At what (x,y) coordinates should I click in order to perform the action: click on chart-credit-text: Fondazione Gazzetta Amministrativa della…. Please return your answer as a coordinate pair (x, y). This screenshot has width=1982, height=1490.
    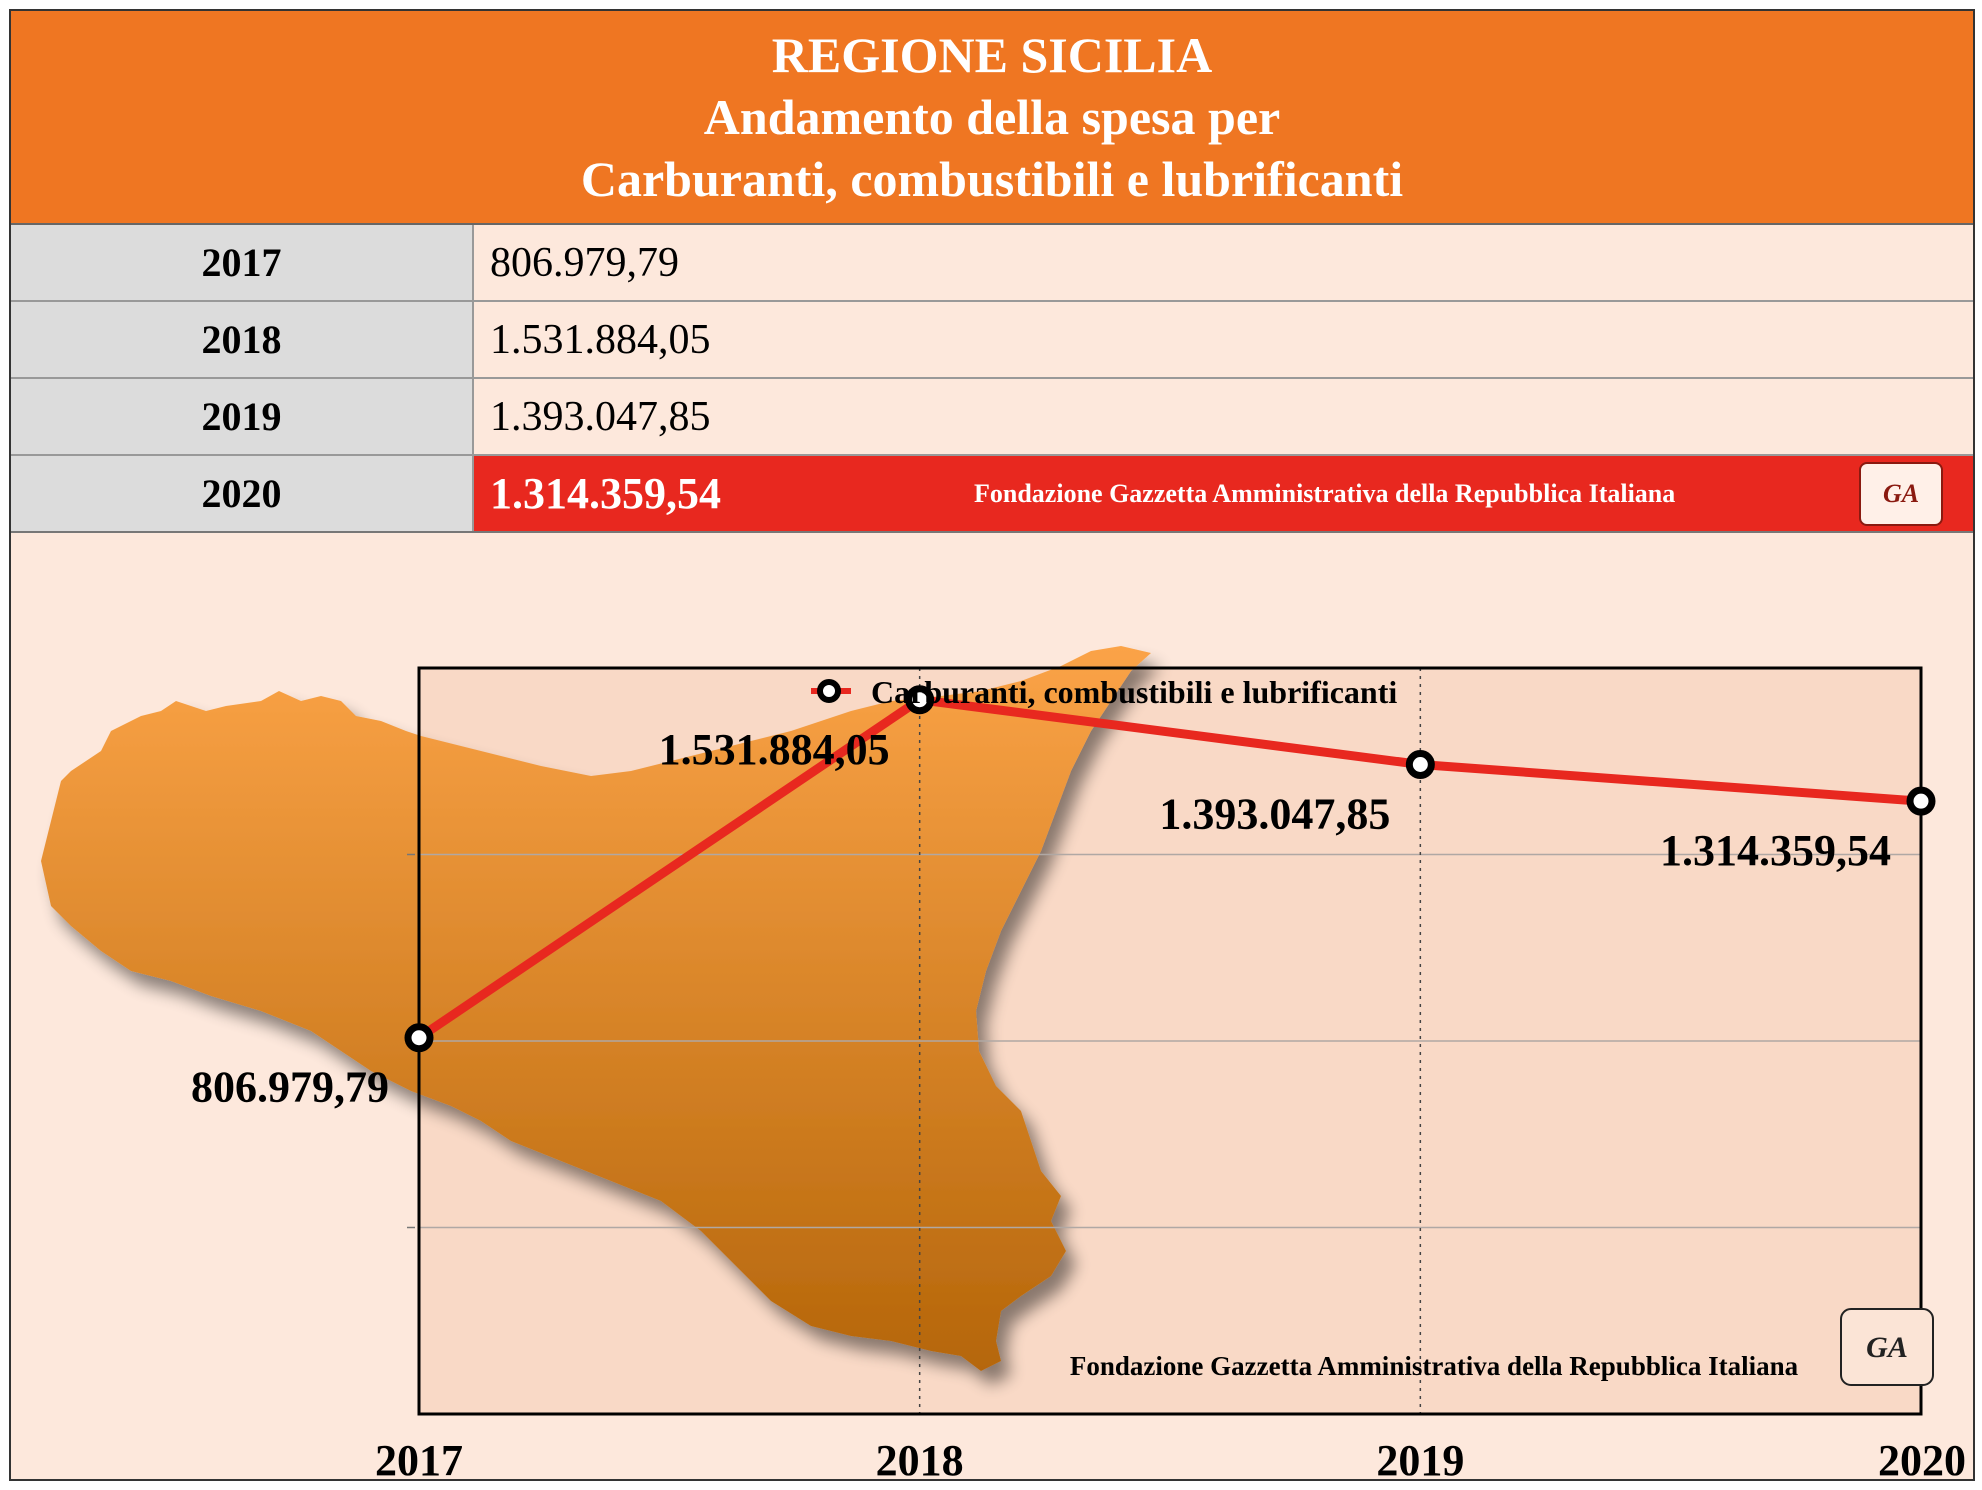
    Looking at the image, I should click on (1434, 1366).